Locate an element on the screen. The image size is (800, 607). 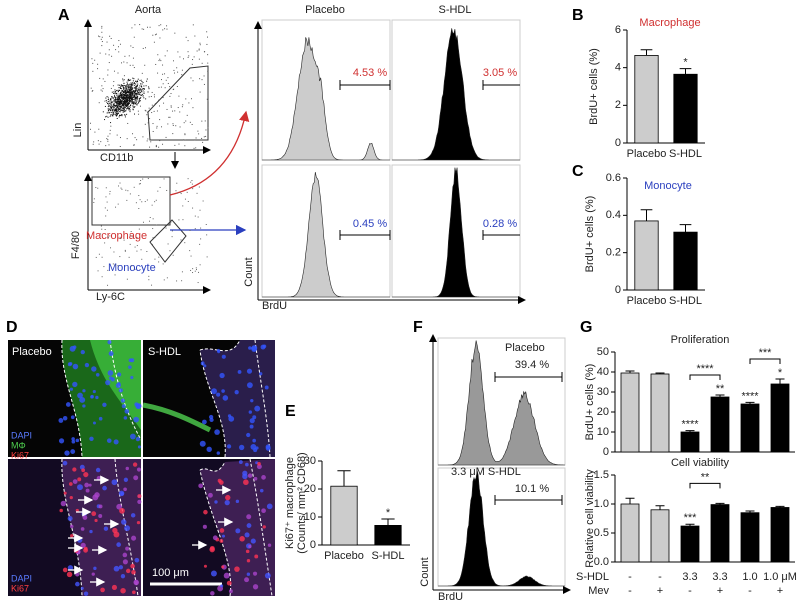
row-label: Mev is located at coordinates (598, 591).